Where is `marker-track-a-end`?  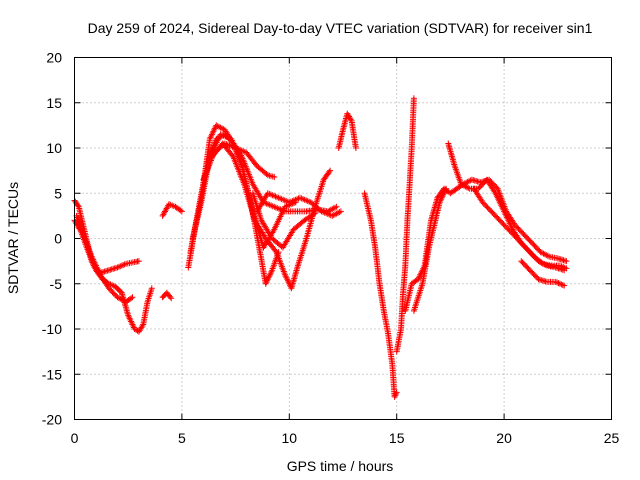
marker-track-a-end is located at coordinates (151, 288).